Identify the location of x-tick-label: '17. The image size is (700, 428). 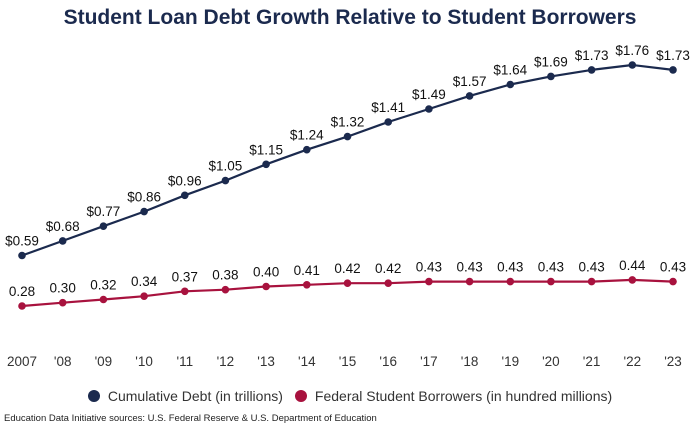
(429, 361).